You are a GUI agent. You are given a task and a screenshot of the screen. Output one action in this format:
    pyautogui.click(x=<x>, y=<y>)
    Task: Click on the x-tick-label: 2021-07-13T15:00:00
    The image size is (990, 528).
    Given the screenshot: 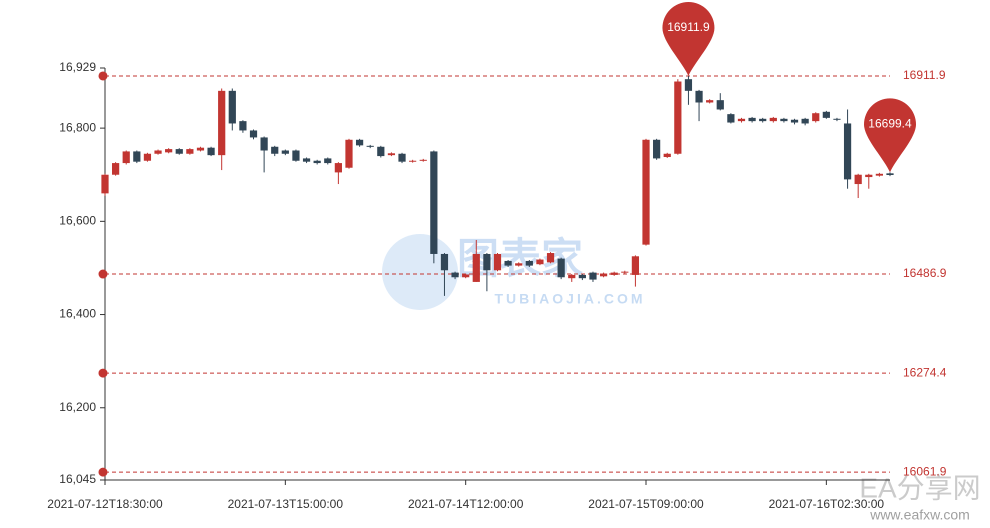 What is the action you would take?
    pyautogui.click(x=286, y=504)
    